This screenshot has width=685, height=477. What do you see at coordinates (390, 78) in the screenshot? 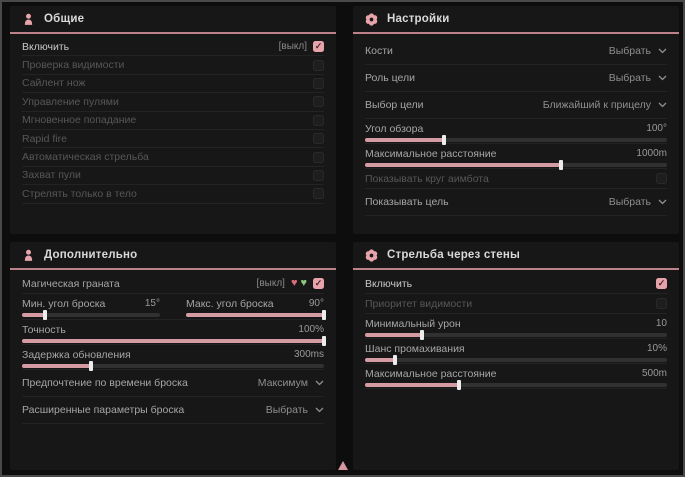
I see `row-label: Роль цели` at bounding box center [390, 78].